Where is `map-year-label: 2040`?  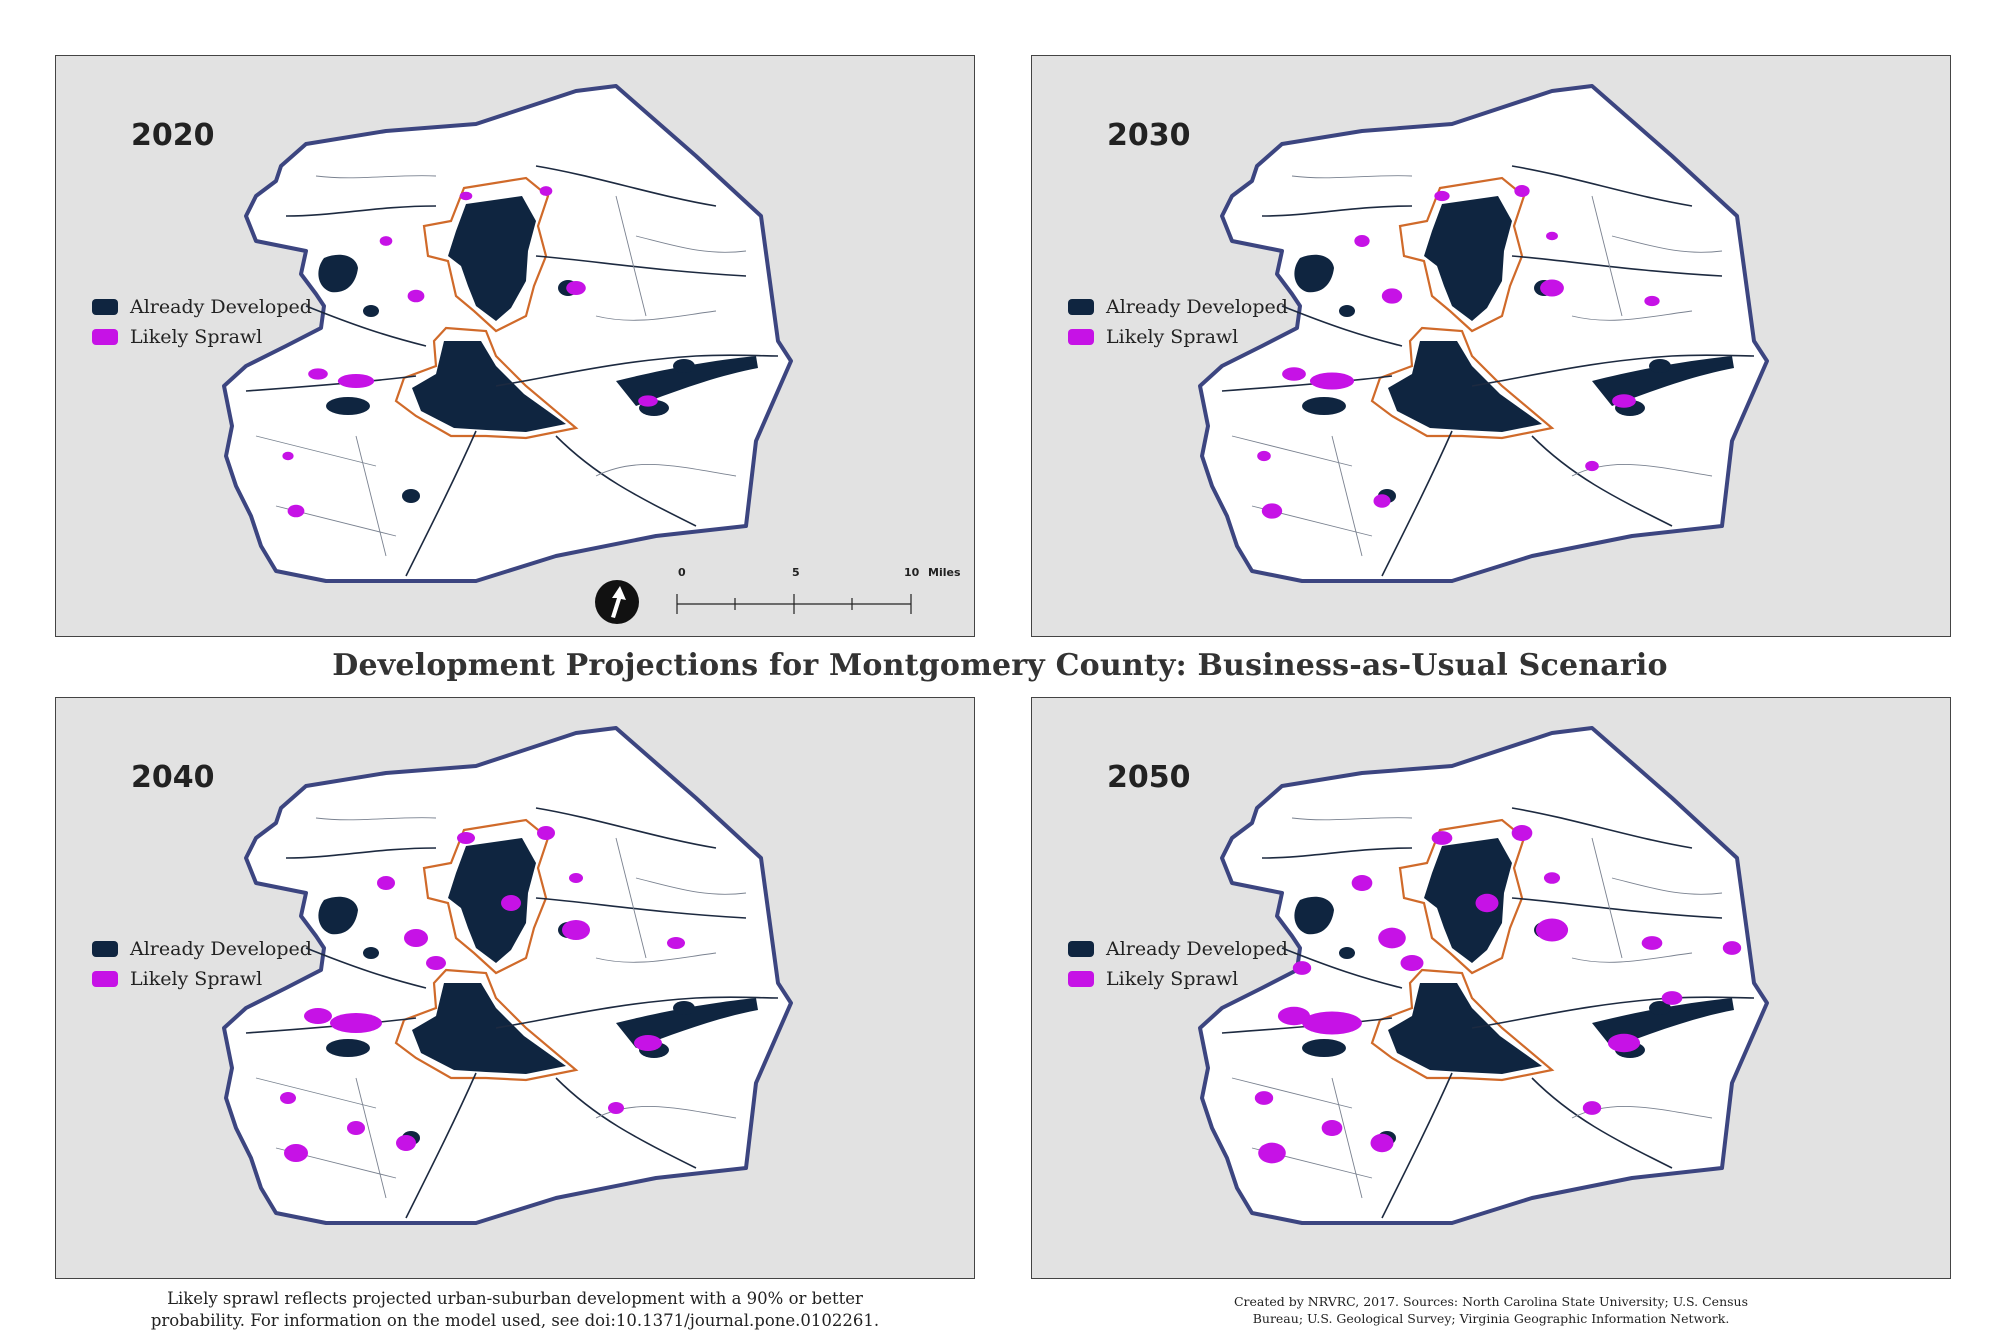 map-year-label: 2040 is located at coordinates (173, 777).